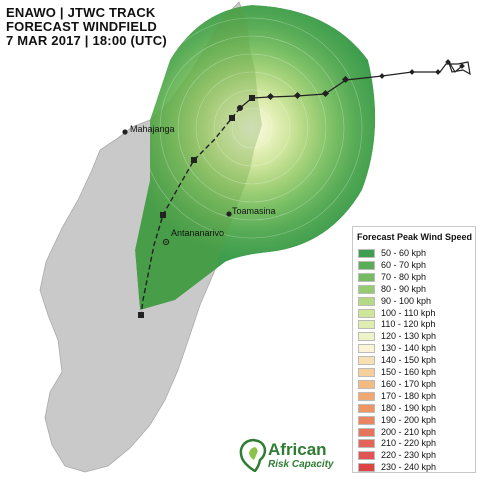 The image size is (480, 480). Describe the element at coordinates (409, 431) in the screenshot. I see `legend-label: 200 - 210 kph` at that location.